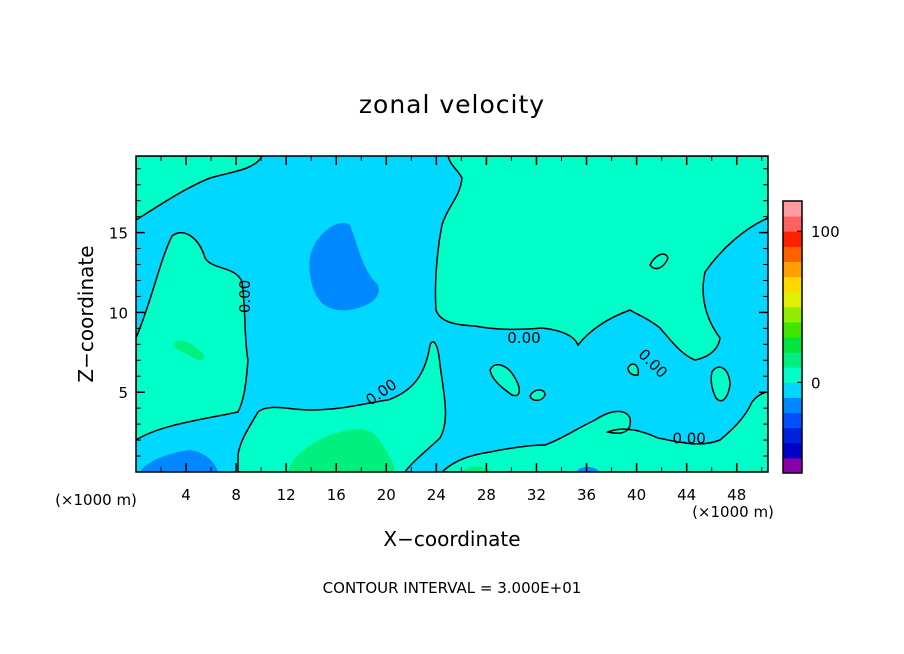 The image size is (904, 654). Describe the element at coordinates (733, 512) in the screenshot. I see `x-unit-right: (×1000 m)` at that location.